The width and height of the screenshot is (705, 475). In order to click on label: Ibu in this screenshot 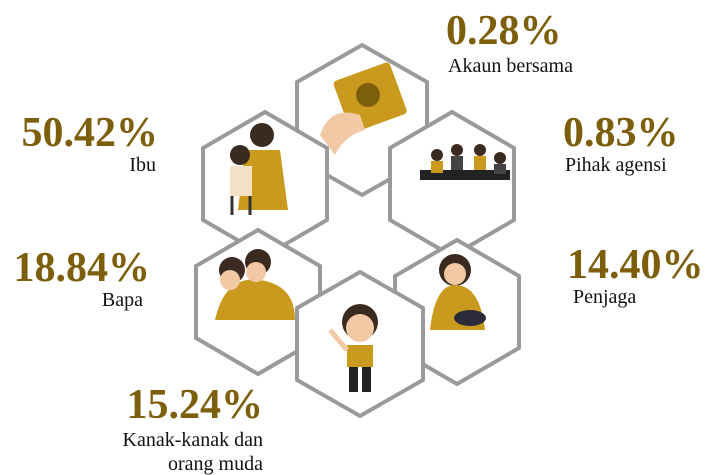, I will do `click(142, 165)`.